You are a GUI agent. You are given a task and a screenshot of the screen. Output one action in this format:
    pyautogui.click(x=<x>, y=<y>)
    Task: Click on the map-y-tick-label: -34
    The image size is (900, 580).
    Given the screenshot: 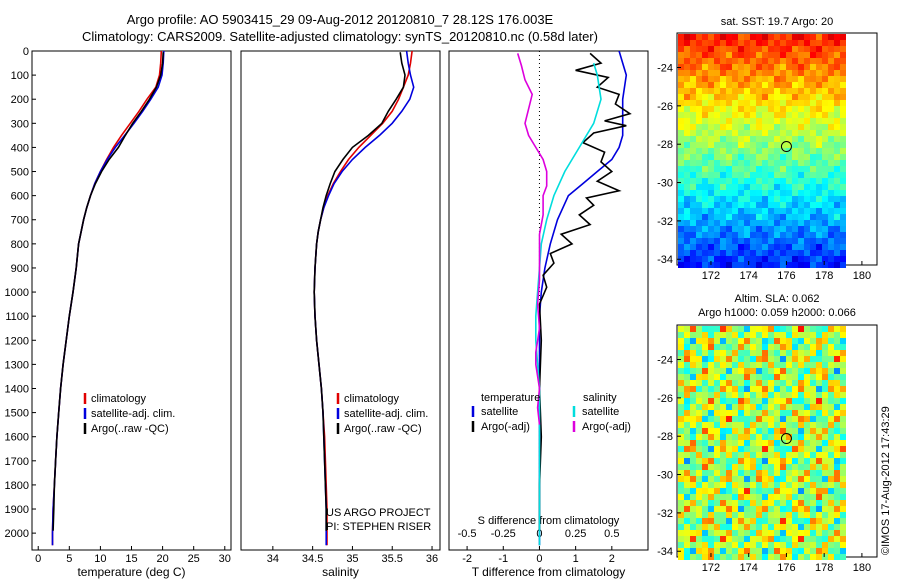 What is the action you would take?
    pyautogui.click(x=665, y=260)
    